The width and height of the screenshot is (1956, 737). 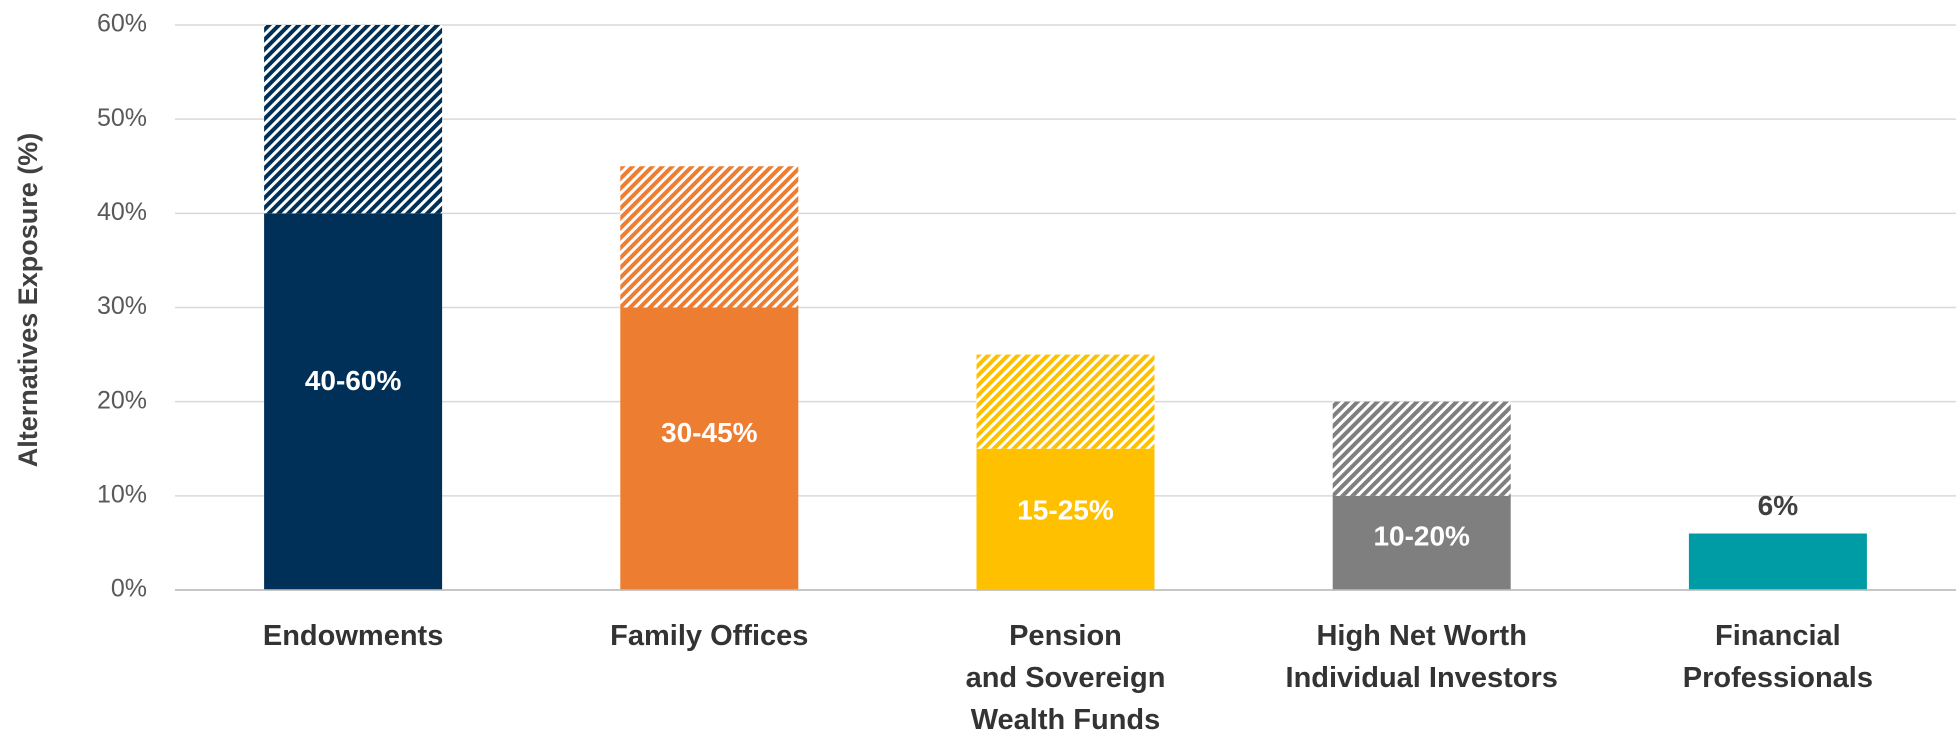 What do you see at coordinates (709, 432) in the screenshot?
I see `data-label: 30-45%` at bounding box center [709, 432].